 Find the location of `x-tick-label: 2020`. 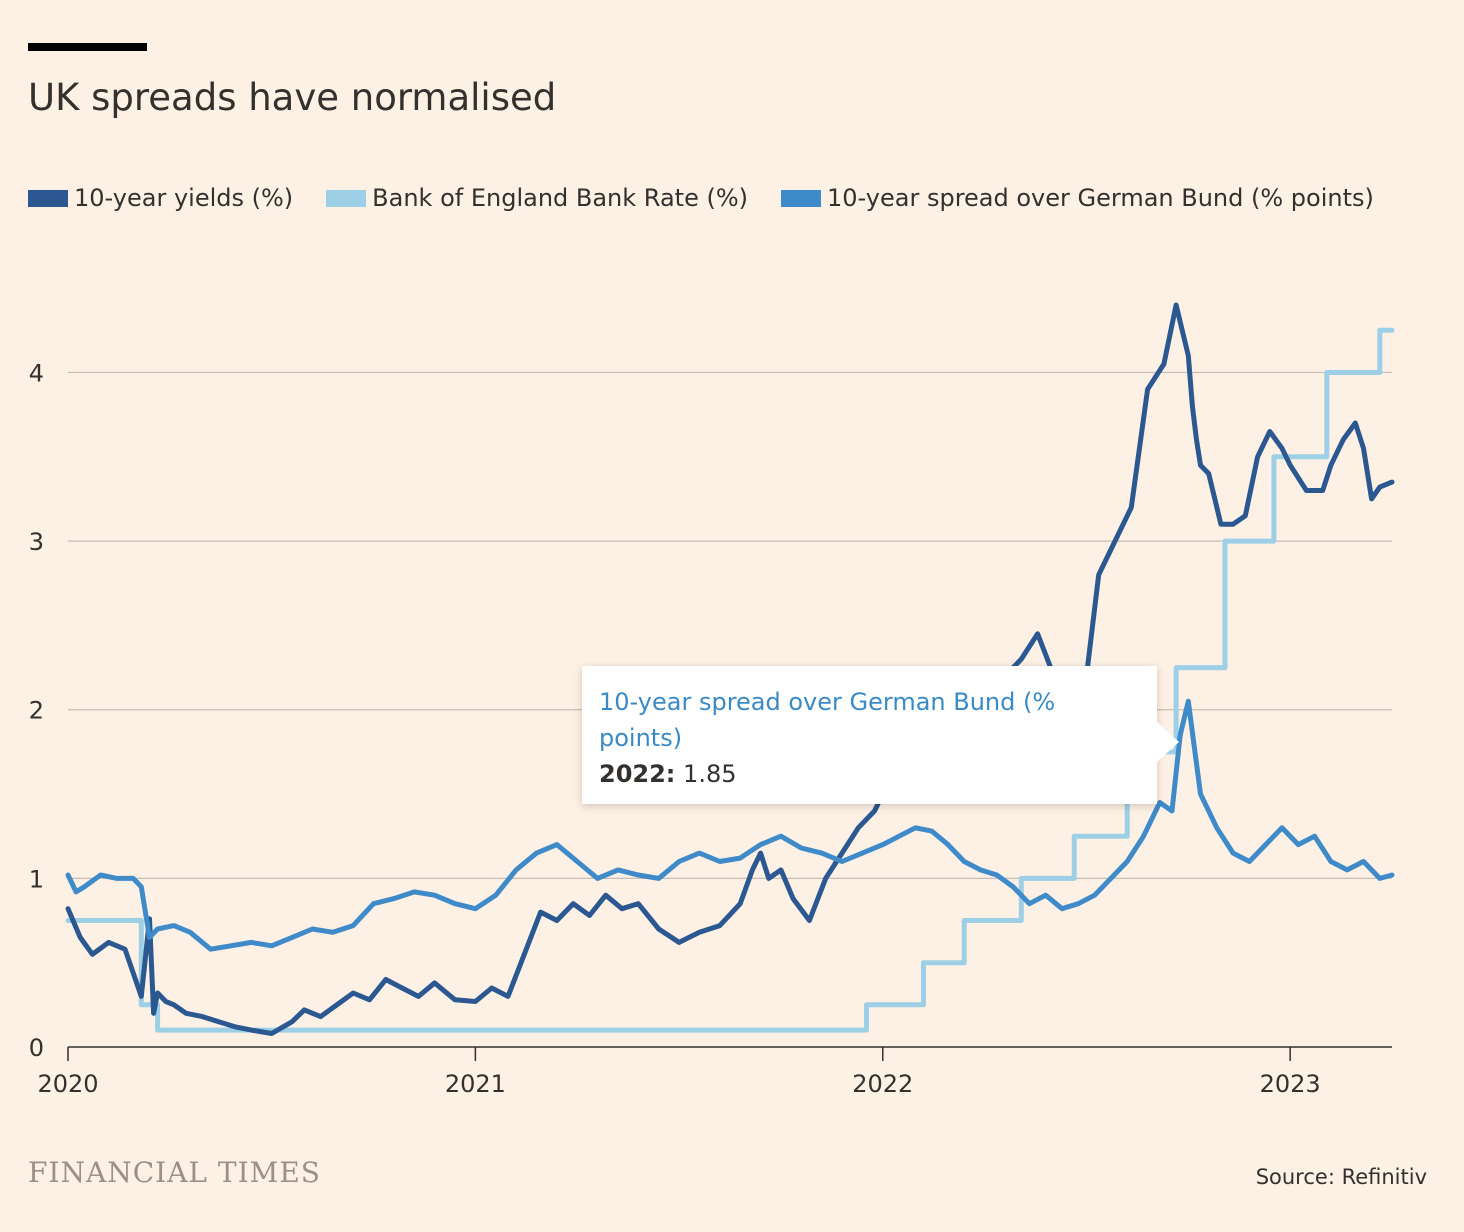

x-tick-label: 2020 is located at coordinates (67, 1084).